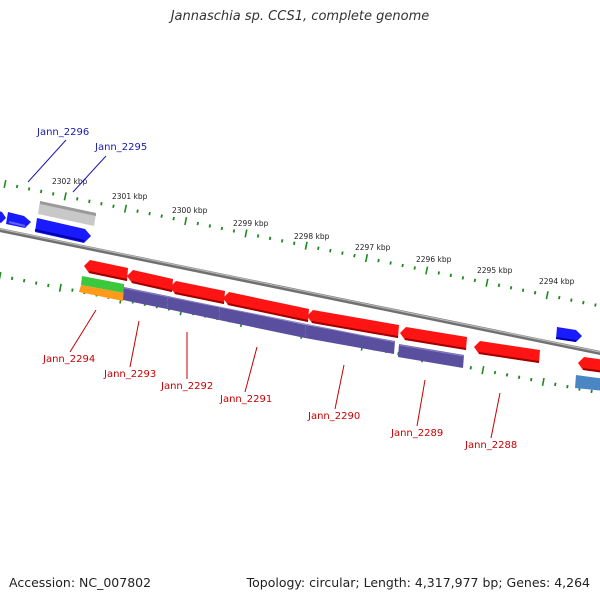 The height and width of the screenshot is (600, 600). What do you see at coordinates (416, 433) in the screenshot?
I see `reverse-gene-label: Jann_2289` at bounding box center [416, 433].